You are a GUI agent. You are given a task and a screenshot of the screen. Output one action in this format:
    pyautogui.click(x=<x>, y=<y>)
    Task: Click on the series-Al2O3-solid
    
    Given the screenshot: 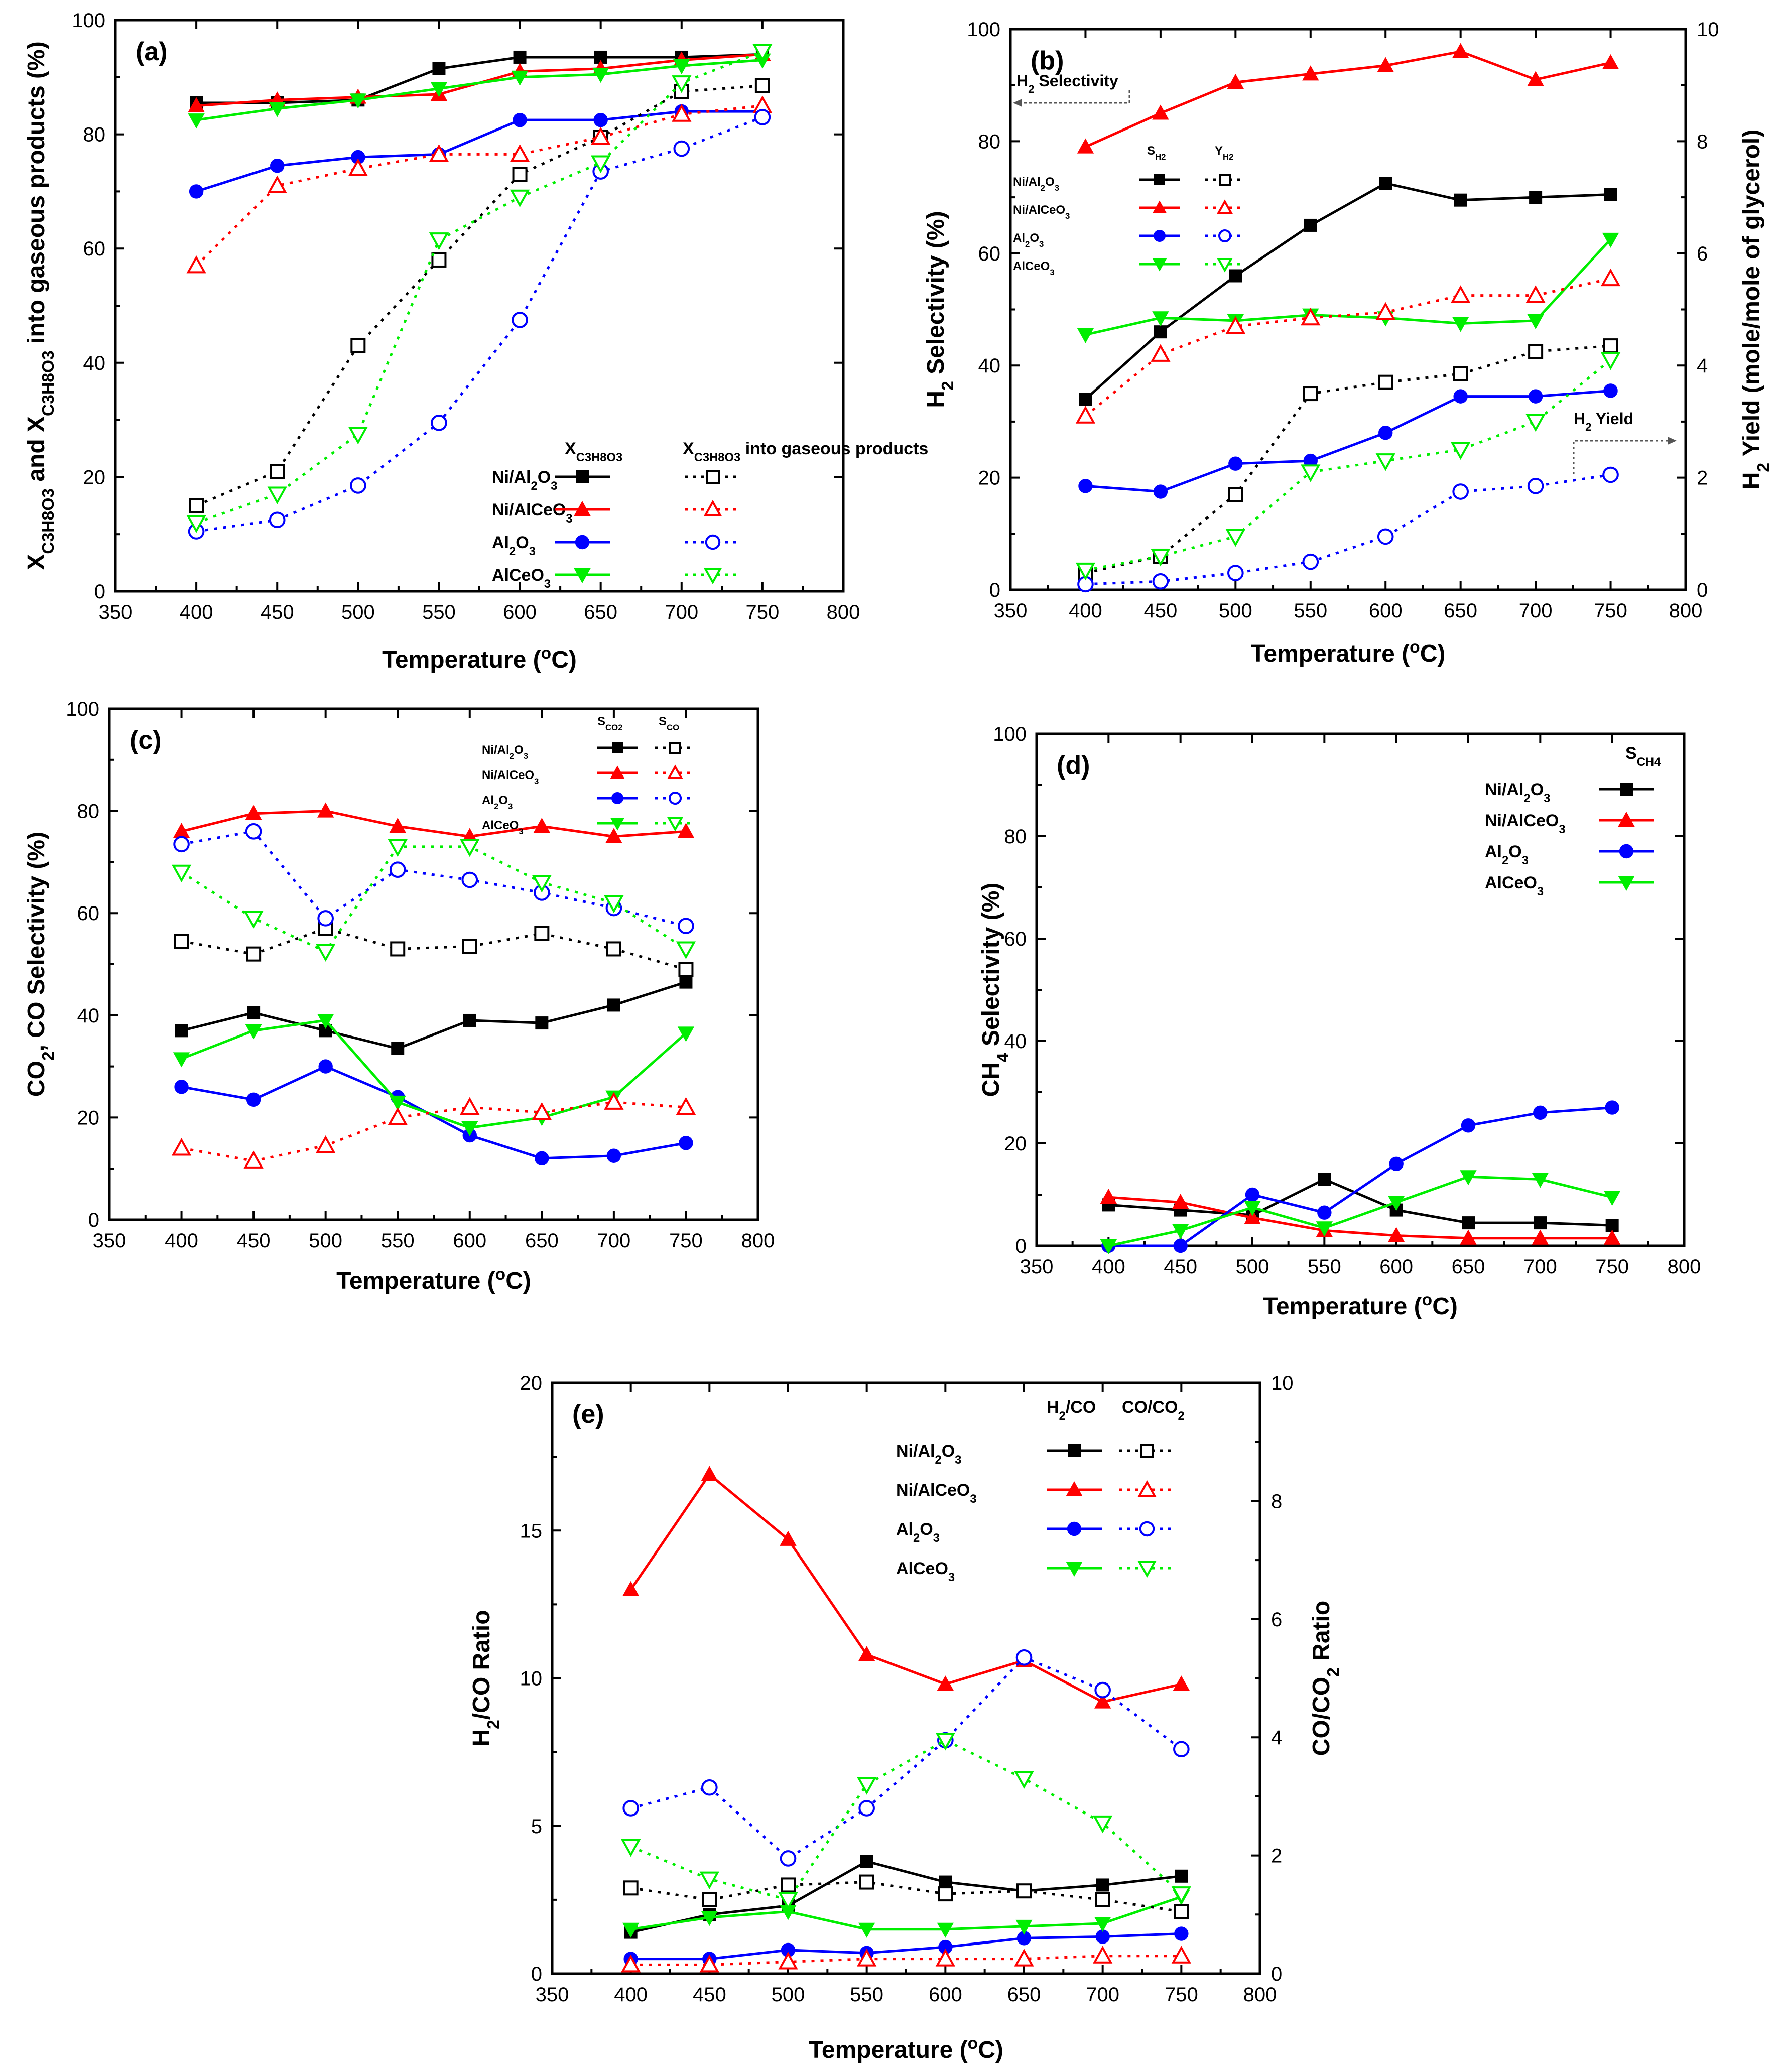 What is the action you would take?
    pyautogui.click(x=1348, y=441)
    